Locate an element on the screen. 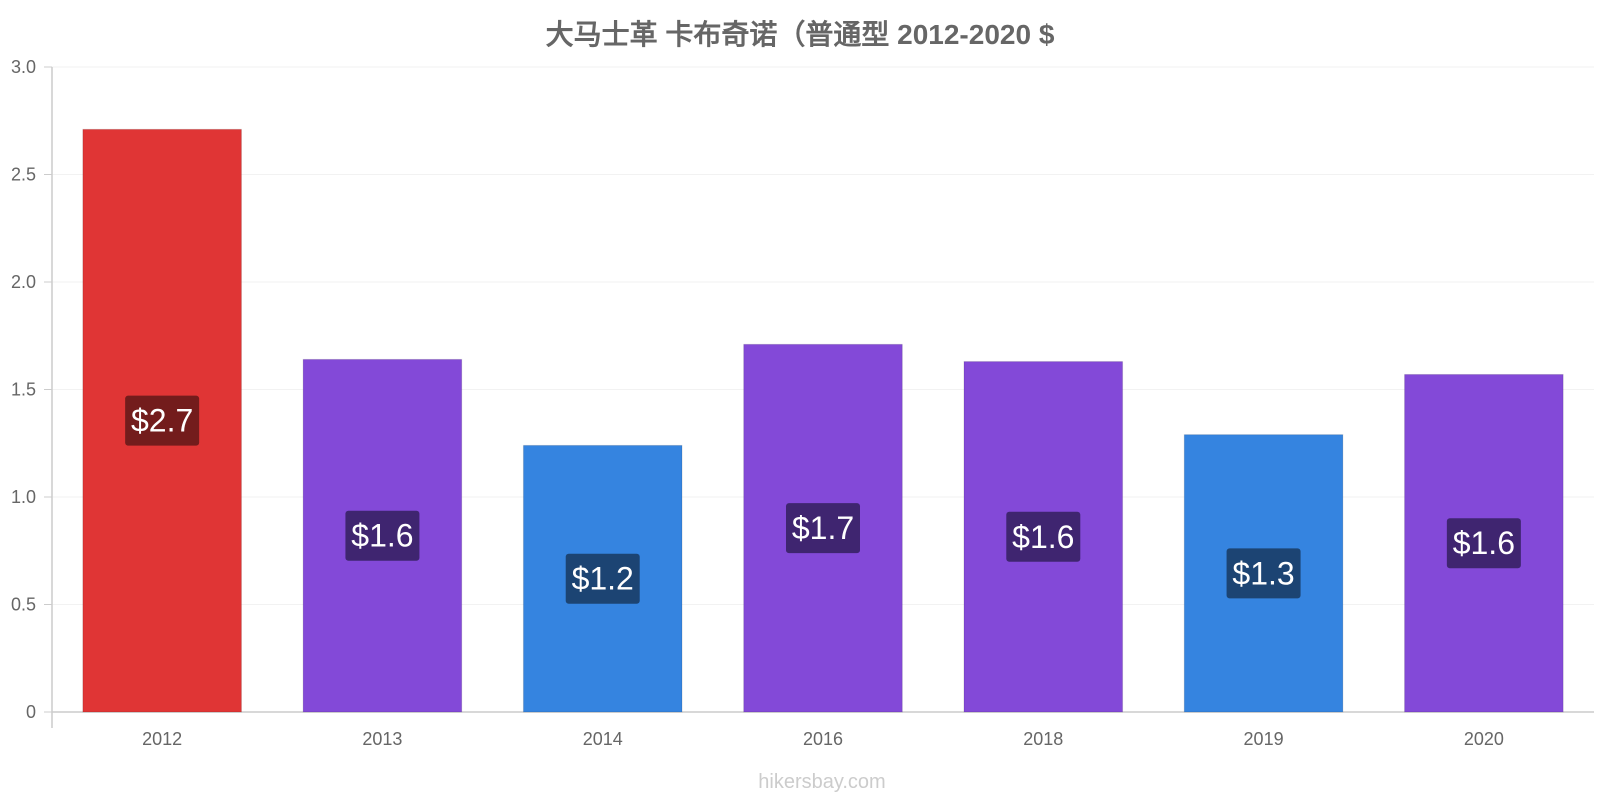 The height and width of the screenshot is (800, 1600). value-label: $1.7 is located at coordinates (823, 528).